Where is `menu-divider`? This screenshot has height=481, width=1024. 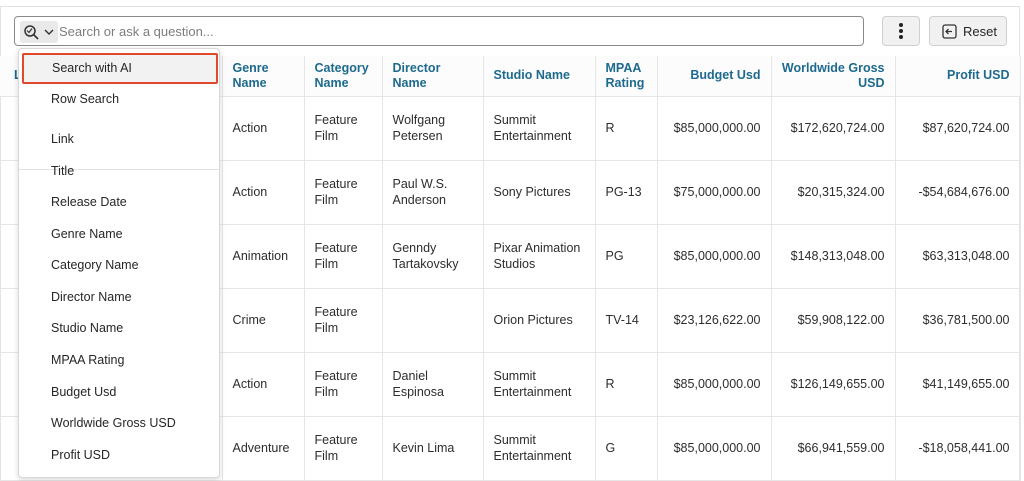 menu-divider is located at coordinates (119, 169).